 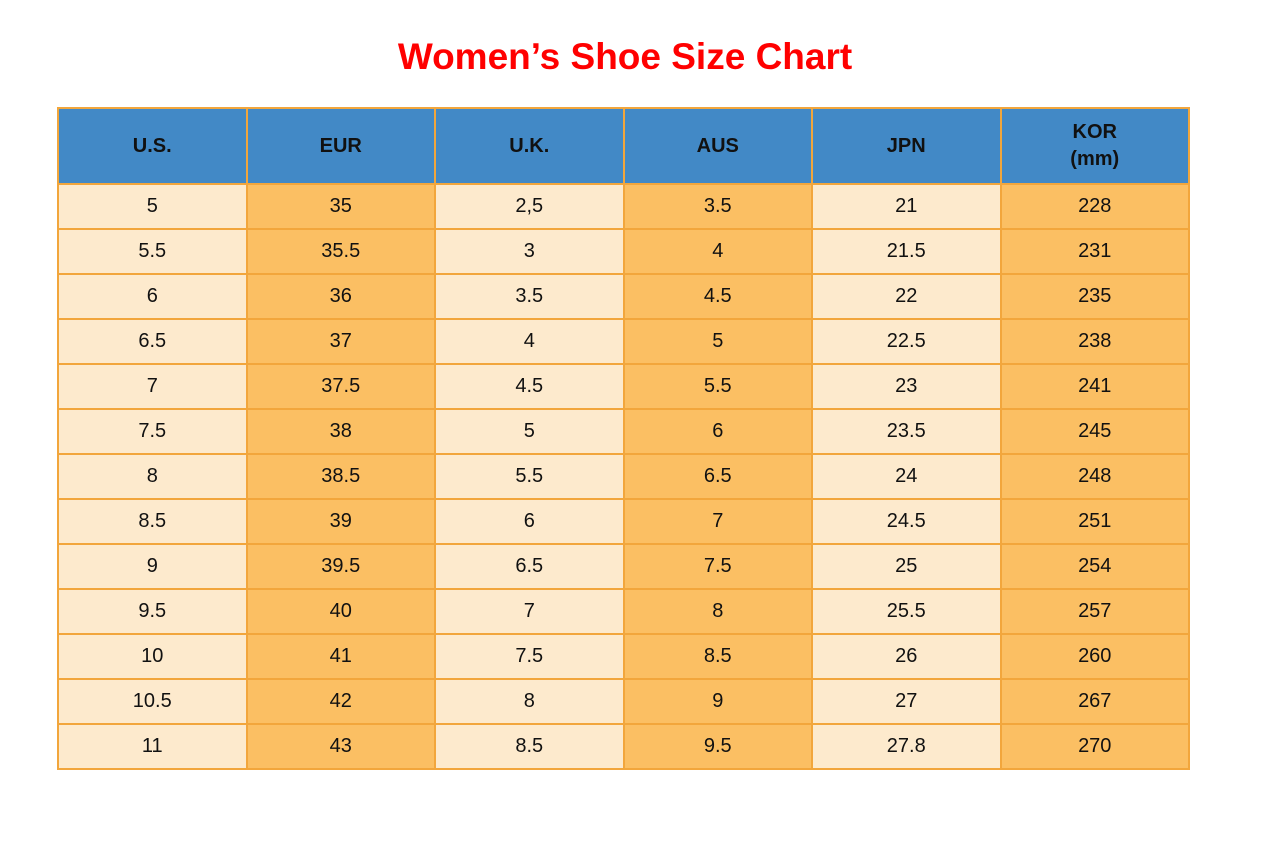 I want to click on cell-eur: 43, so click(x=340, y=746).